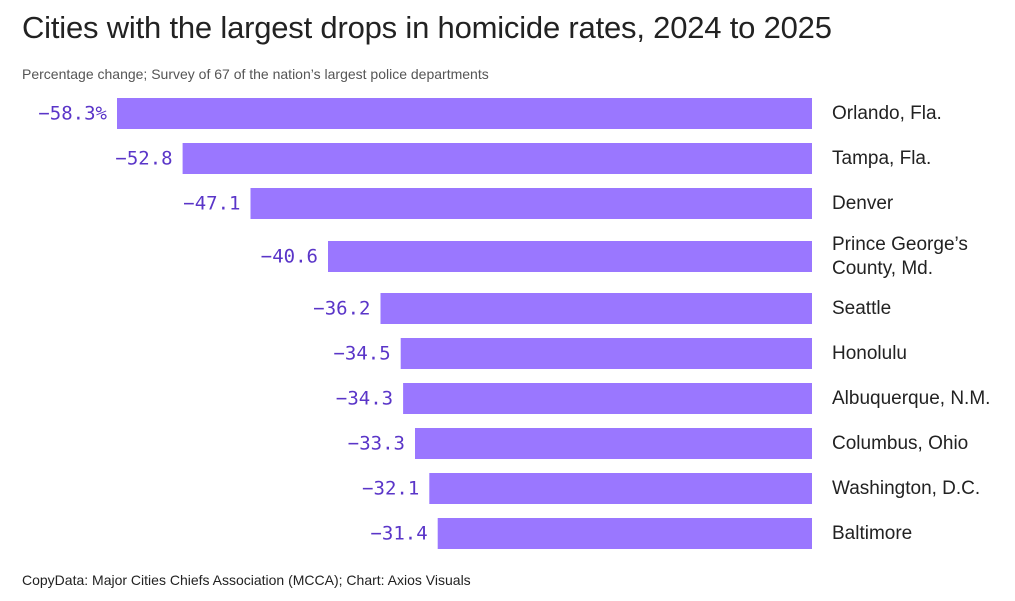  I want to click on value-label: −47.1, so click(211, 204).